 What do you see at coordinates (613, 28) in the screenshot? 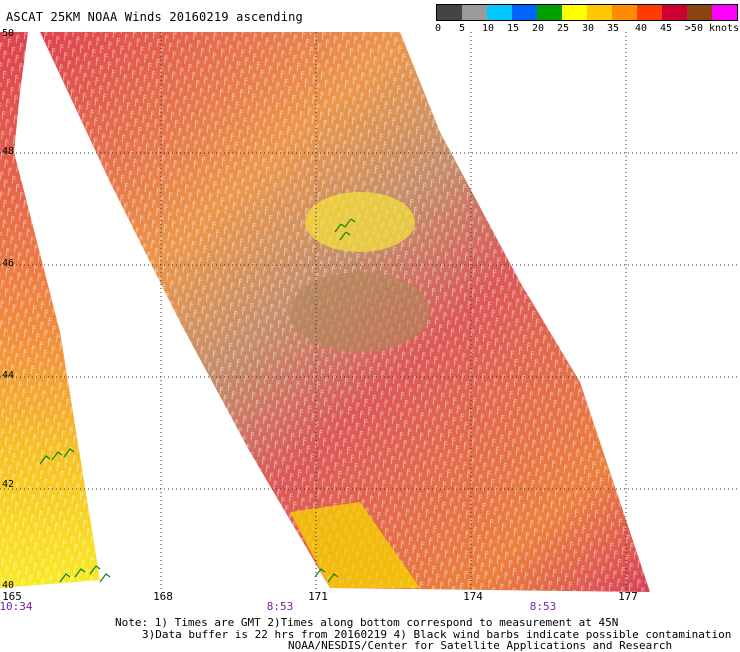
I see `legend-label-35: 35` at bounding box center [613, 28].